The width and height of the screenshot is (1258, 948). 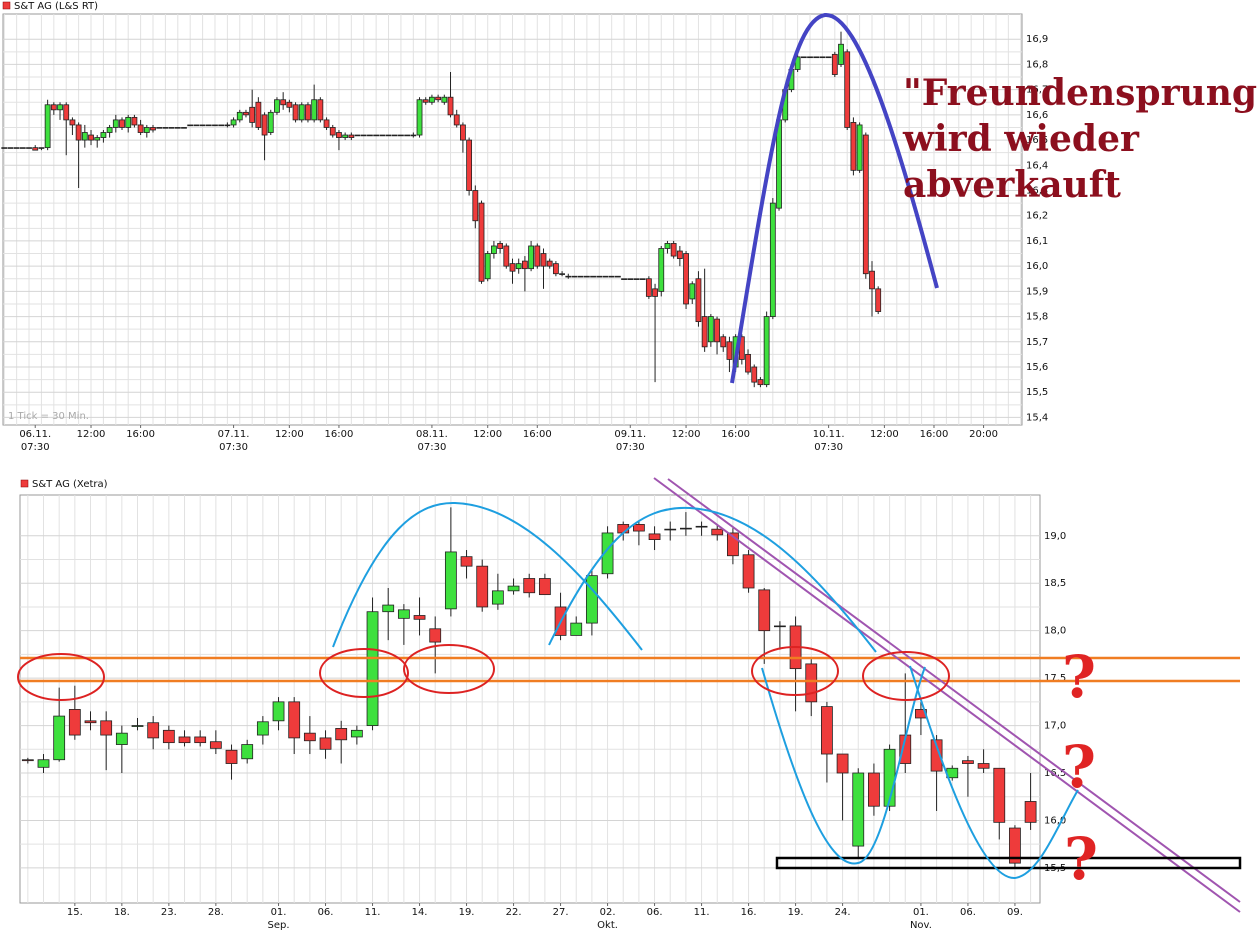 What do you see at coordinates (48, 416) in the screenshot?
I see `footnote: 1 Tick = 30 Min.` at bounding box center [48, 416].